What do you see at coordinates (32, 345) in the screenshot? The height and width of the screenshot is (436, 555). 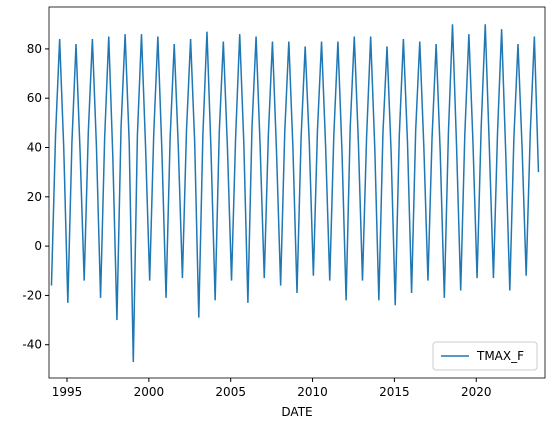 I see `y-tick-label: -40` at bounding box center [32, 345].